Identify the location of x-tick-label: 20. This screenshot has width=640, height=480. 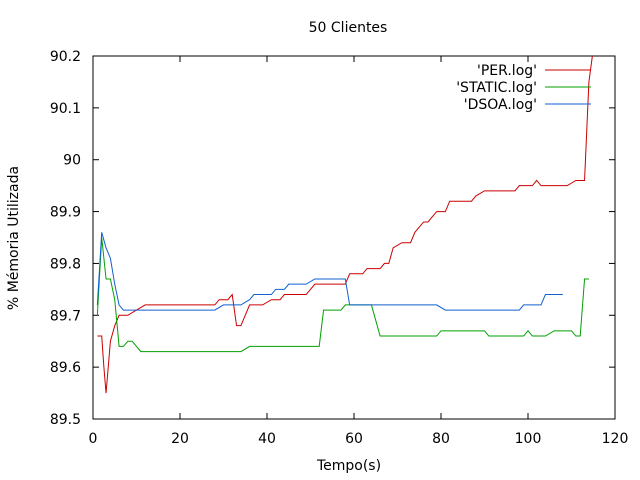
(180, 439).